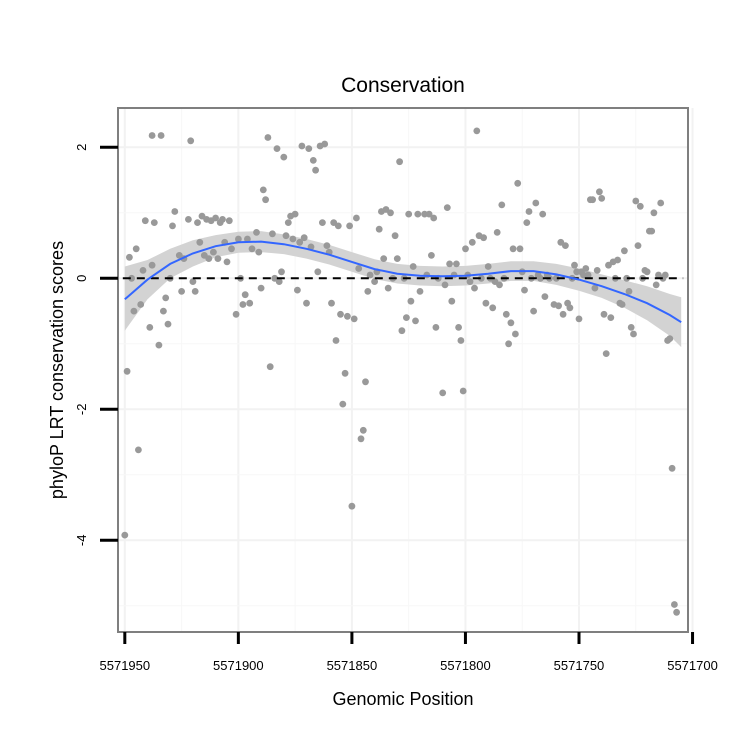 The width and height of the screenshot is (750, 750). Describe the element at coordinates (238, 665) in the screenshot. I see `x-tick-label: 5571900` at that location.